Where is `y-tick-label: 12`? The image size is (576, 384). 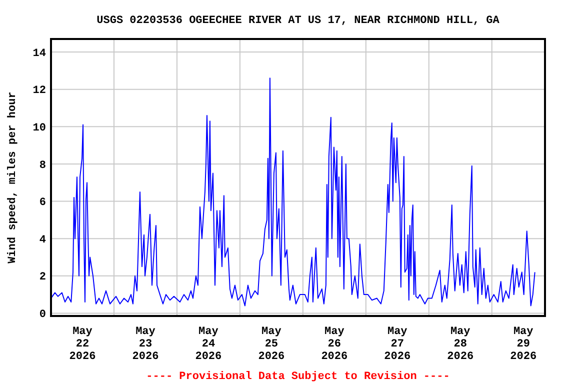 y-tick-label: 12 is located at coordinates (39, 91).